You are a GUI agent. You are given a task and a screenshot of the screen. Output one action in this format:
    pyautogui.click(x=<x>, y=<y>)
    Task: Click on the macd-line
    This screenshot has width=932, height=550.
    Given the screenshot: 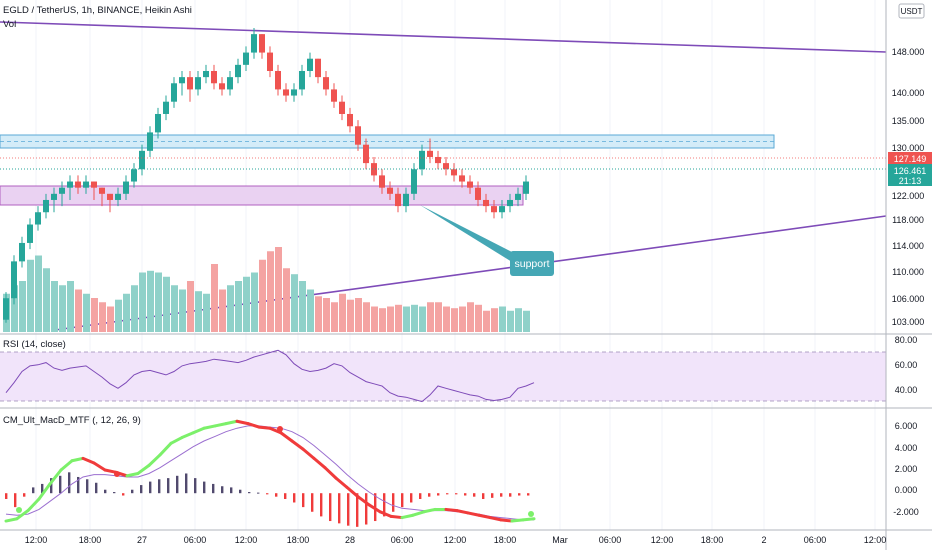 What is the action you would take?
    pyautogui.click(x=270, y=471)
    